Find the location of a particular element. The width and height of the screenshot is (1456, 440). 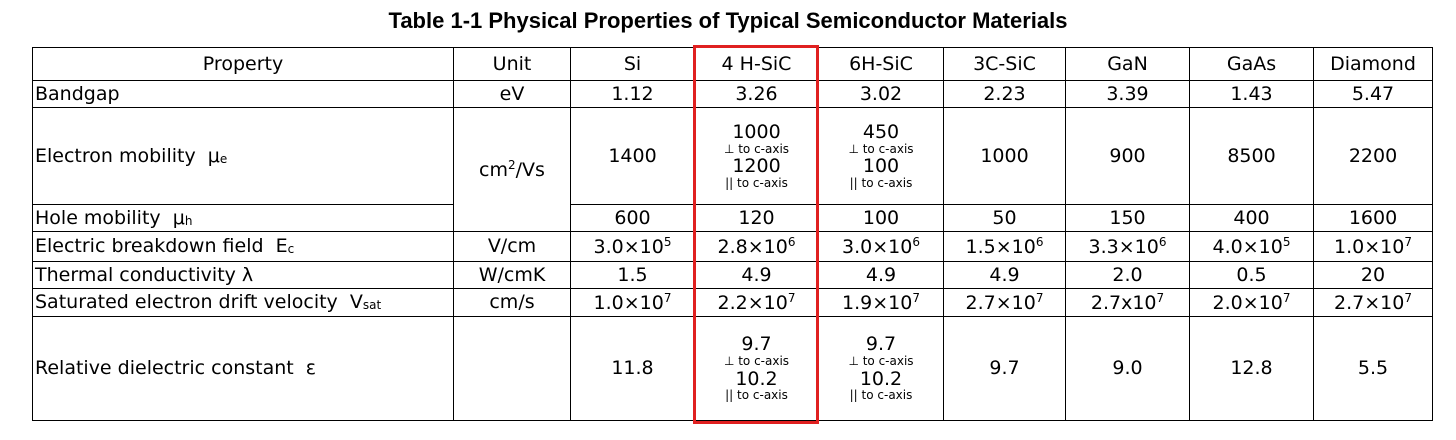

cell-text: W/cmK is located at coordinates (512, 274).